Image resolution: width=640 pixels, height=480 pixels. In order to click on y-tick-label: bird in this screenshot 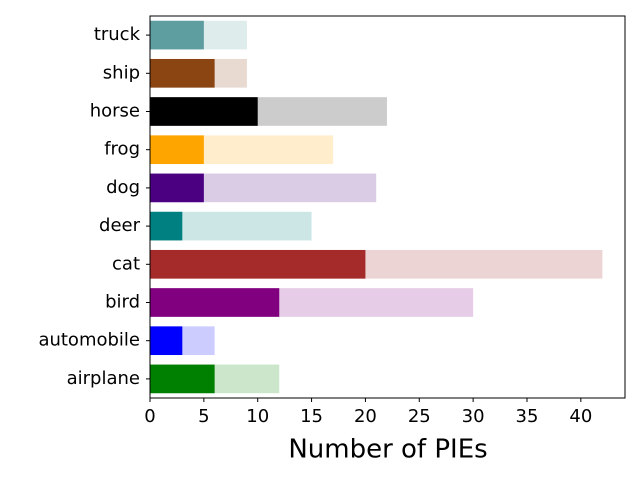, I will do `click(122, 302)`.